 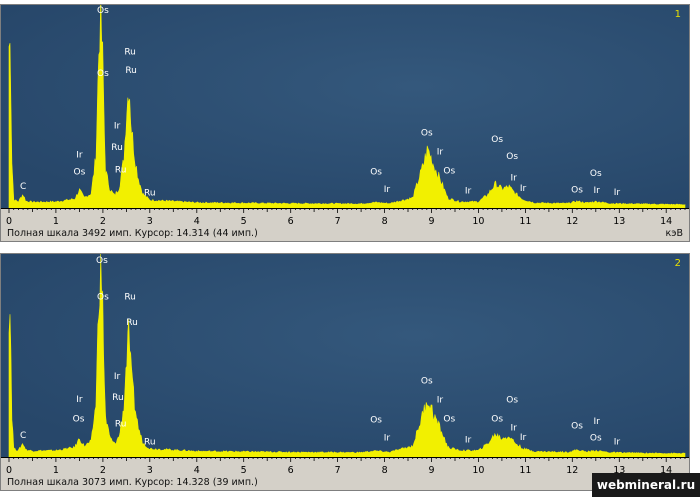 What do you see at coordinates (674, 233) in the screenshot?
I see `unit-label-1: кэВ` at bounding box center [674, 233].